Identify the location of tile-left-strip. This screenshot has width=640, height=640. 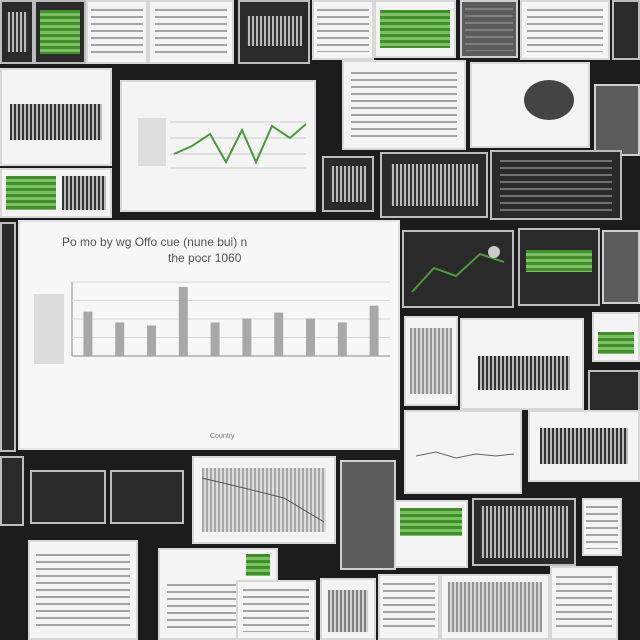
(8, 337).